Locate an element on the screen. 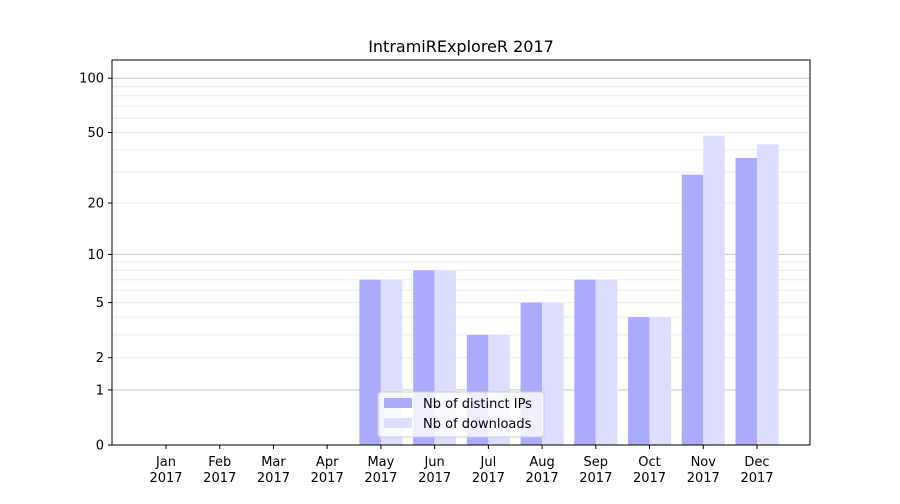  y-tick-label: 50 is located at coordinates (95, 133).